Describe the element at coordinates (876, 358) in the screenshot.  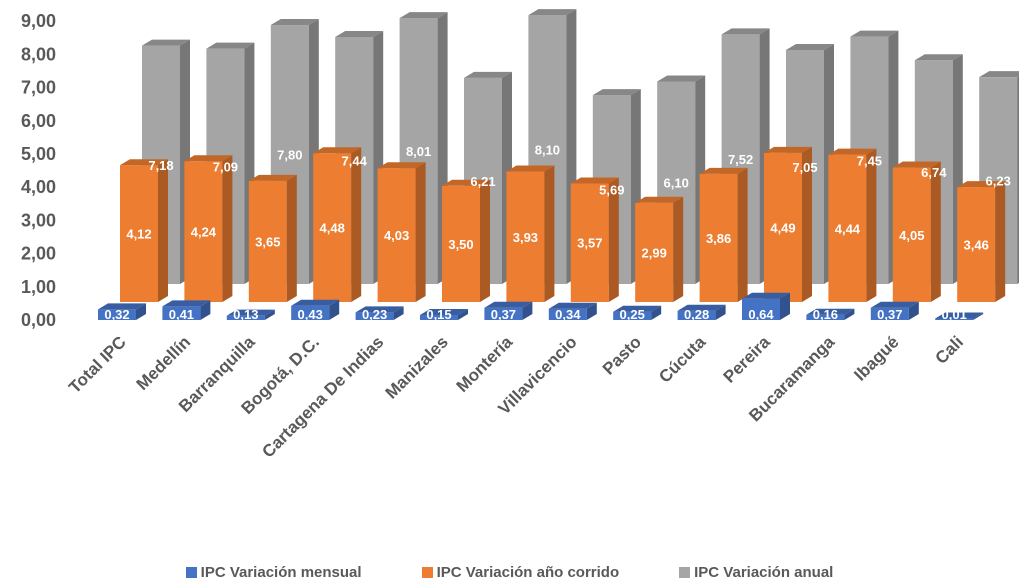
I see `x-tick-label: Ibagué` at that location.